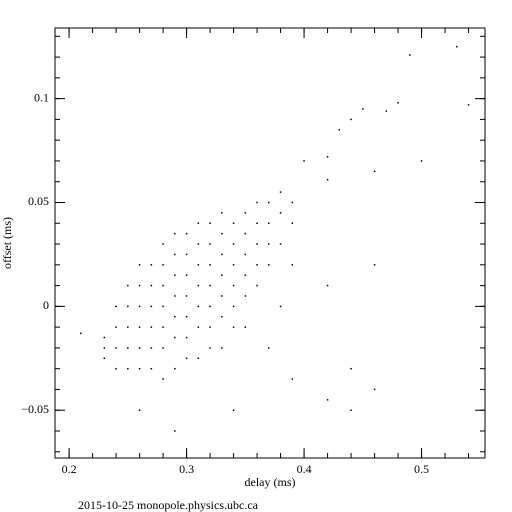  Describe the element at coordinates (421, 469) in the screenshot. I see `x-tick-label: 0.5` at that location.